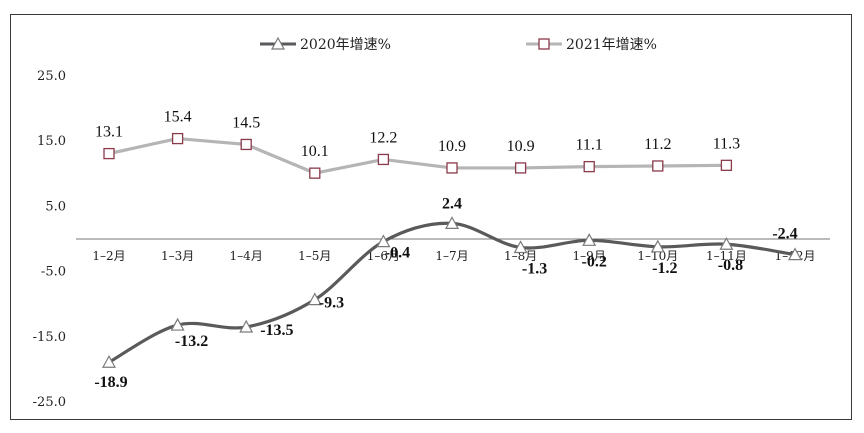 This screenshot has height=433, width=864. What do you see at coordinates (784, 234) in the screenshot?
I see `data-label-2020: -2.4` at bounding box center [784, 234].